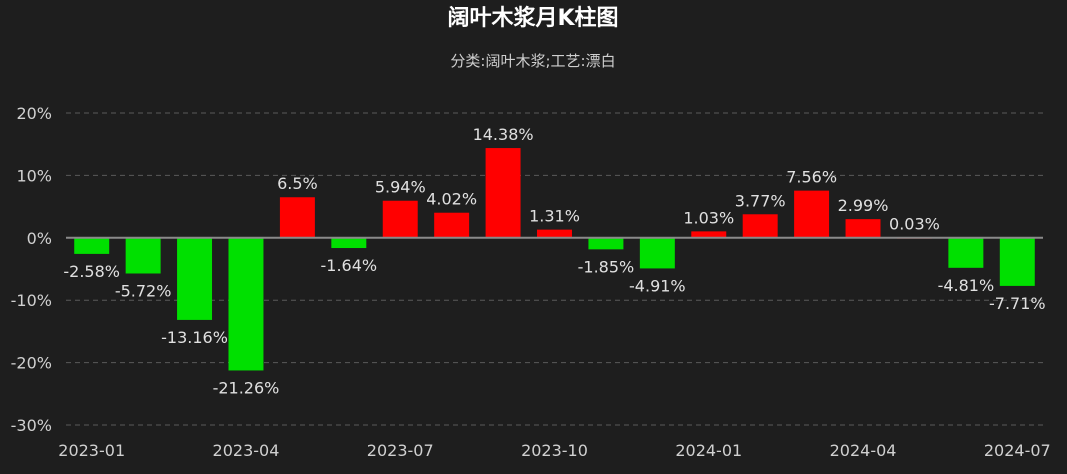  What do you see at coordinates (297, 183) in the screenshot?
I see `data-label: 6.5%` at bounding box center [297, 183].